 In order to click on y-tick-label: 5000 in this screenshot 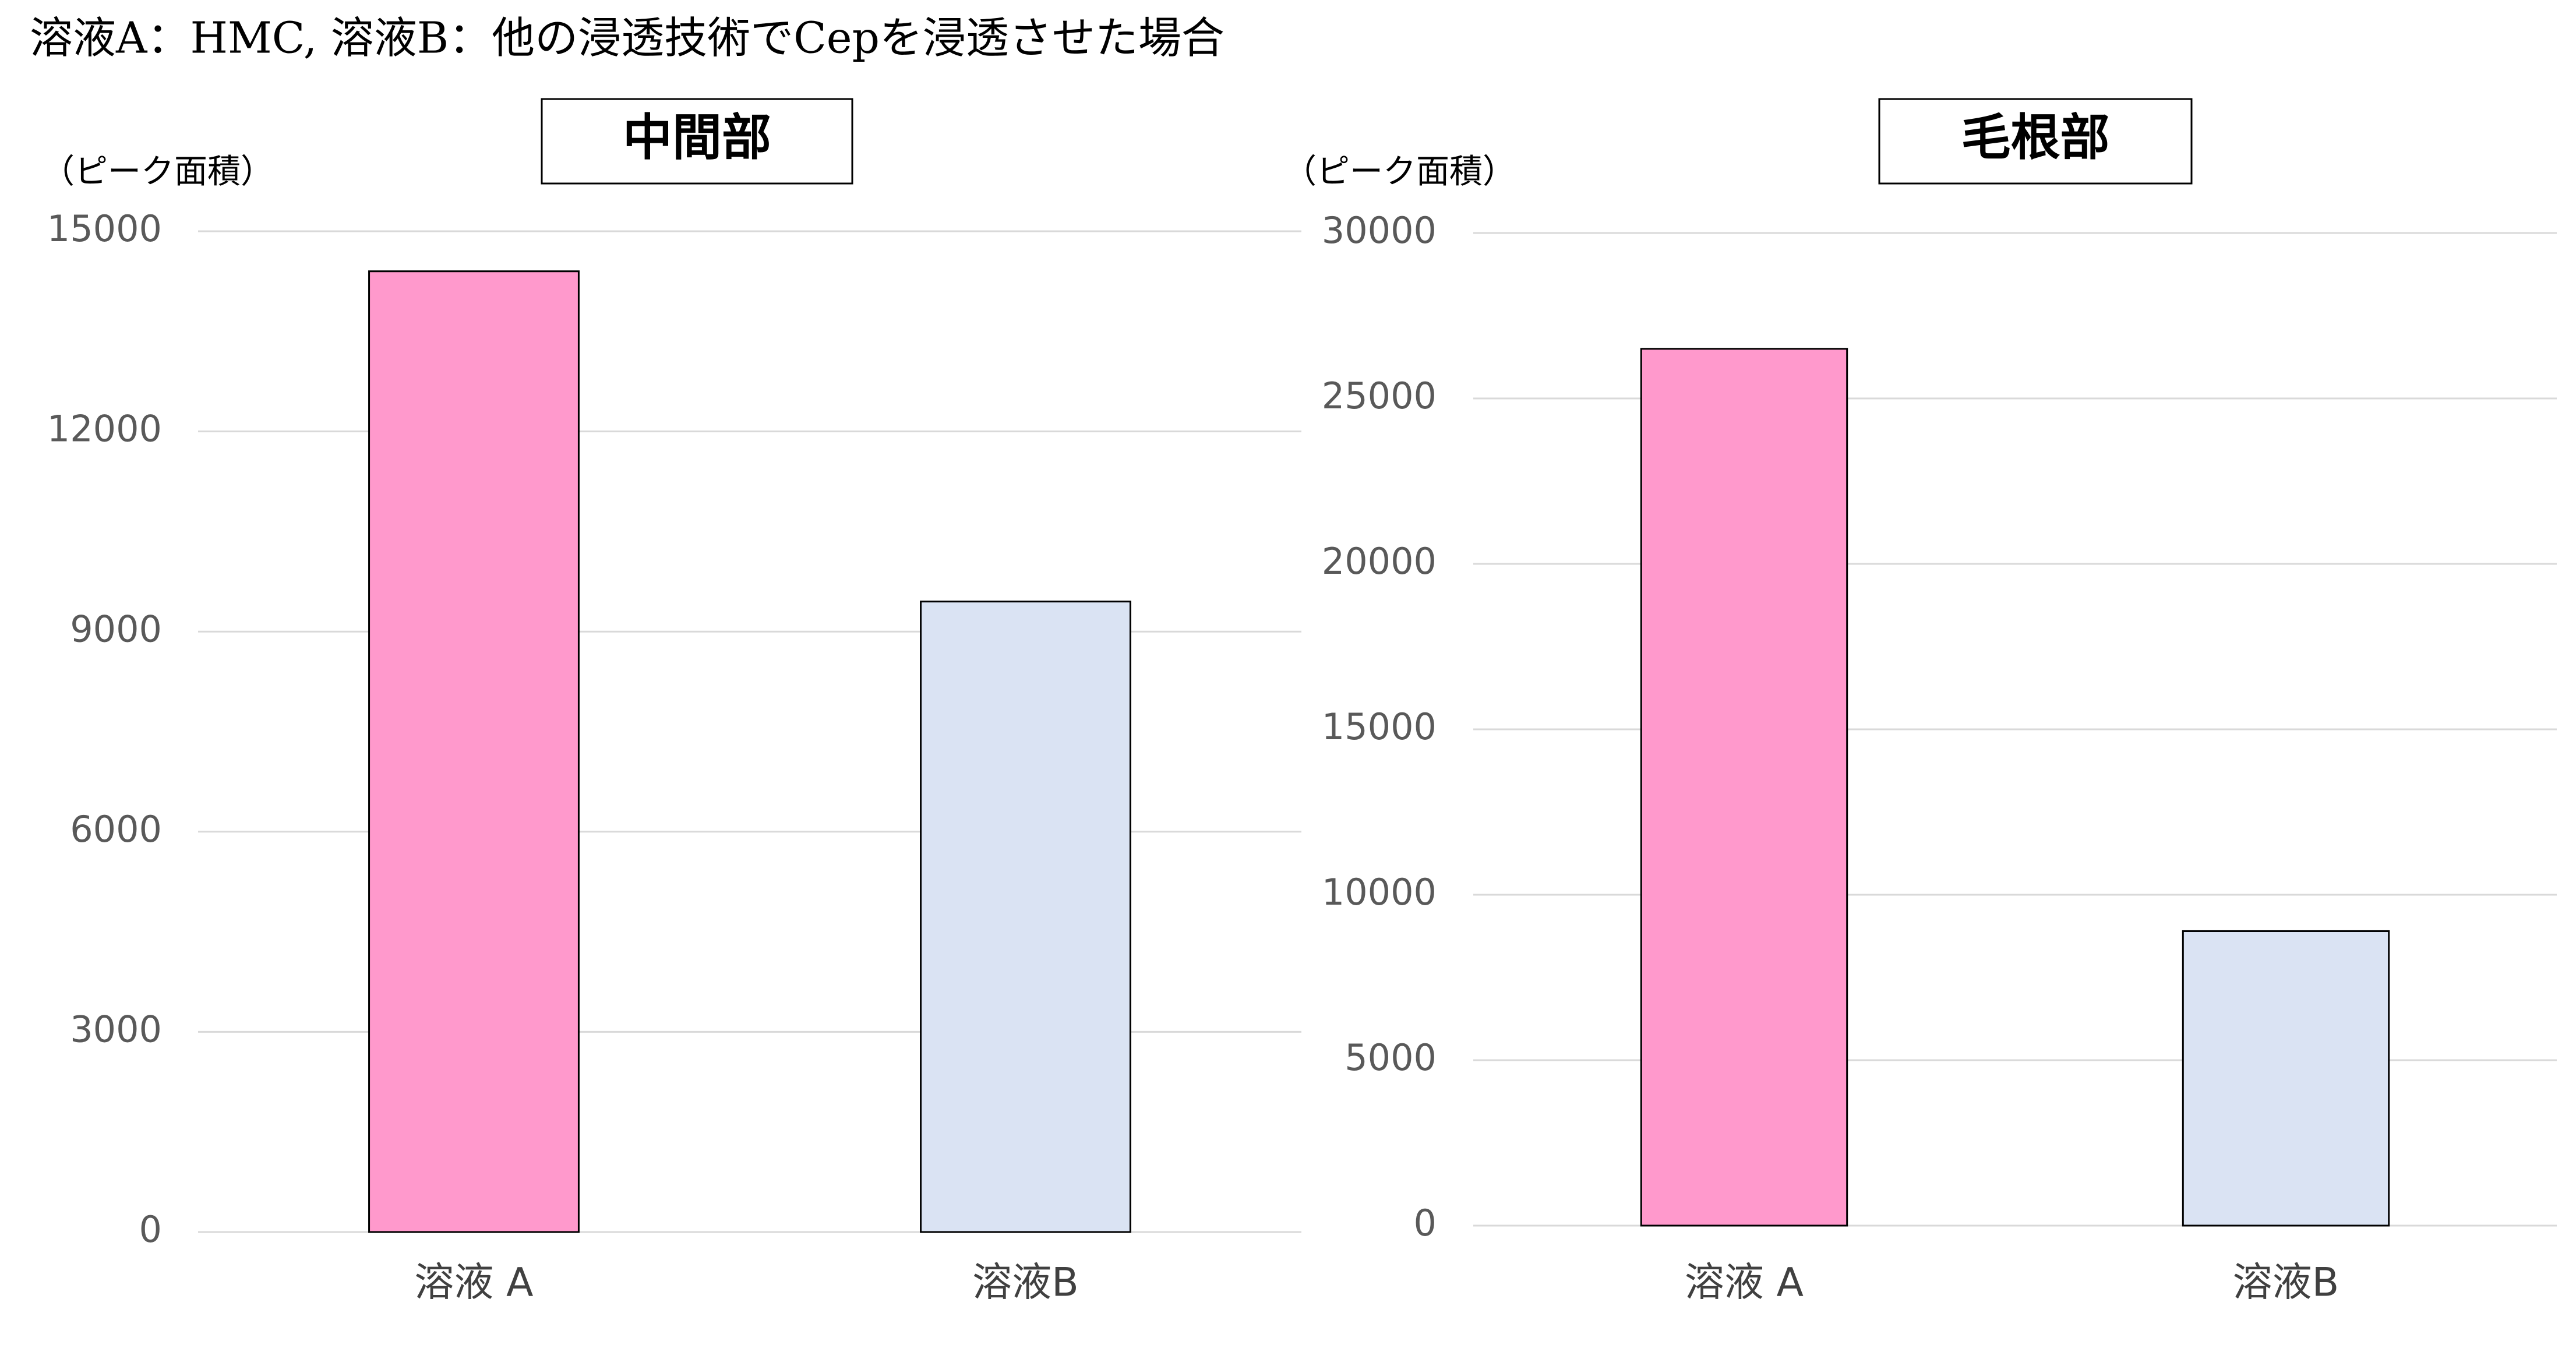, I will do `click(1391, 1057)`.